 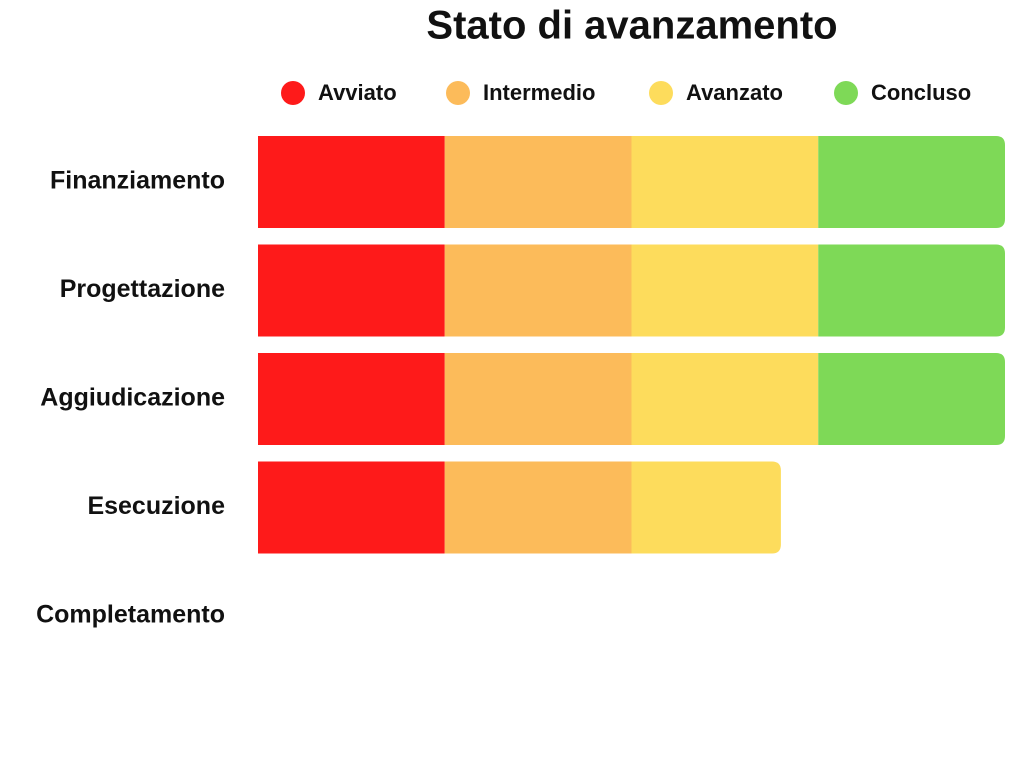 I want to click on legend-label: Avanzato, so click(x=734, y=92).